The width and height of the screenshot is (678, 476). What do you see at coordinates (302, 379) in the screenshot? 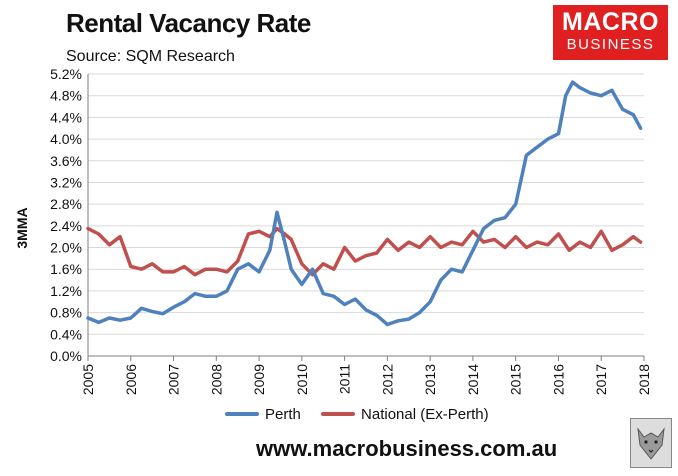
I see `x-tick-label: 2010` at bounding box center [302, 379].